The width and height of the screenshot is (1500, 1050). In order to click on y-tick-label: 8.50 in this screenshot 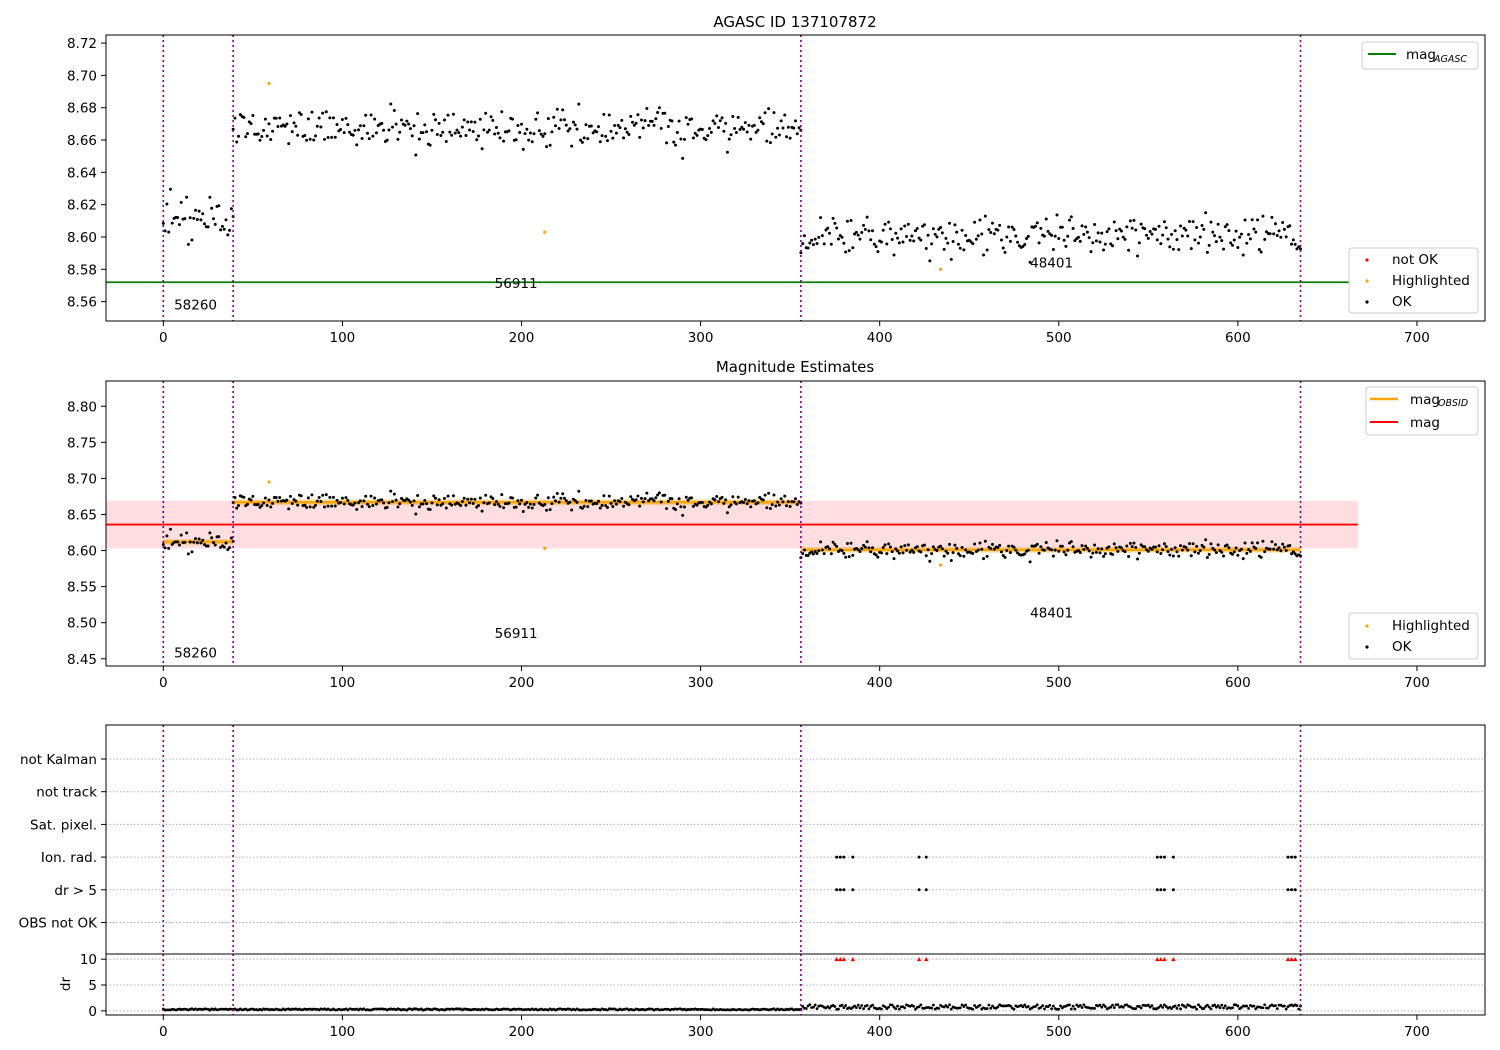, I will do `click(82, 624)`.